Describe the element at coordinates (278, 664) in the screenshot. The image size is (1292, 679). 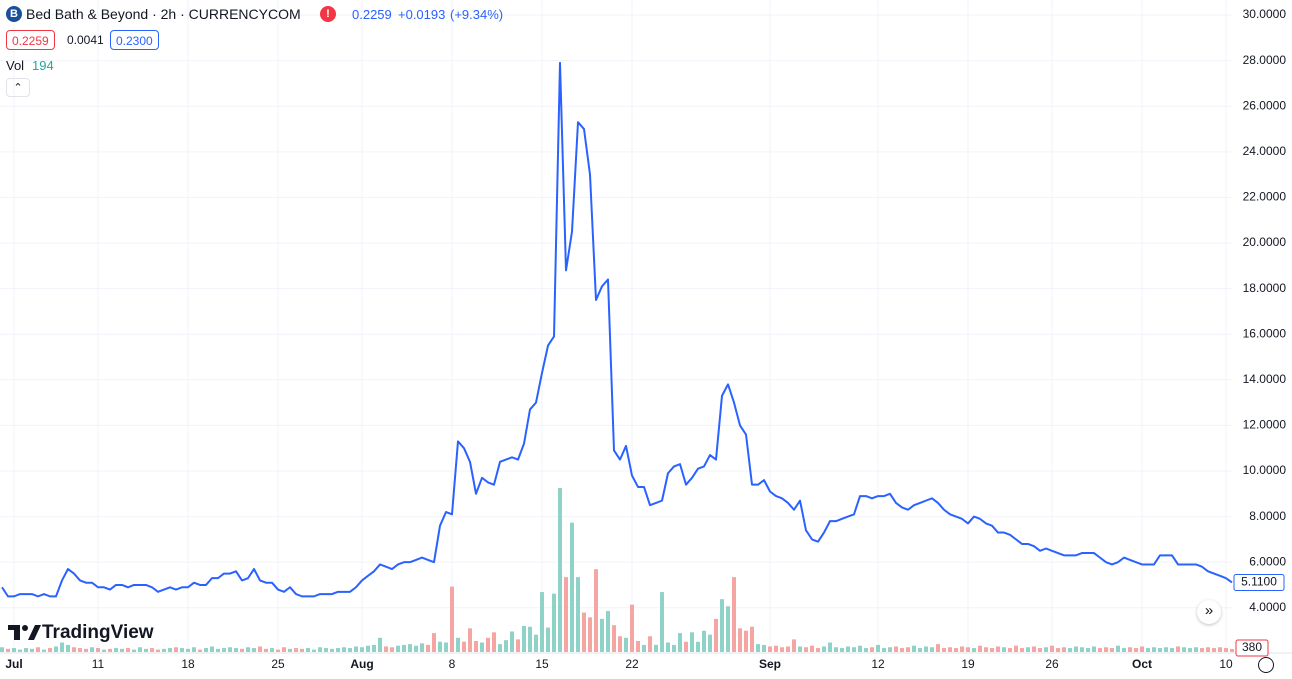
I see `x-tick-label: 25` at that location.